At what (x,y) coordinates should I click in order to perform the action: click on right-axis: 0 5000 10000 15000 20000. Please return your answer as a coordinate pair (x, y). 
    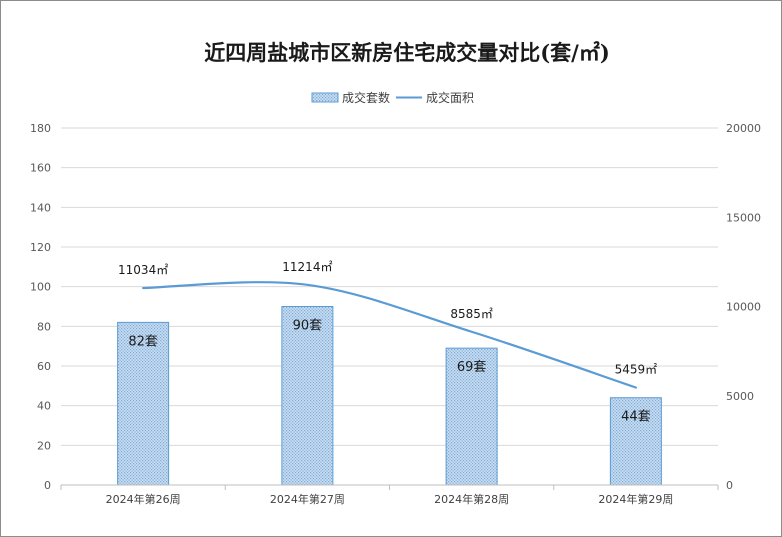
    Looking at the image, I should click on (743, 307).